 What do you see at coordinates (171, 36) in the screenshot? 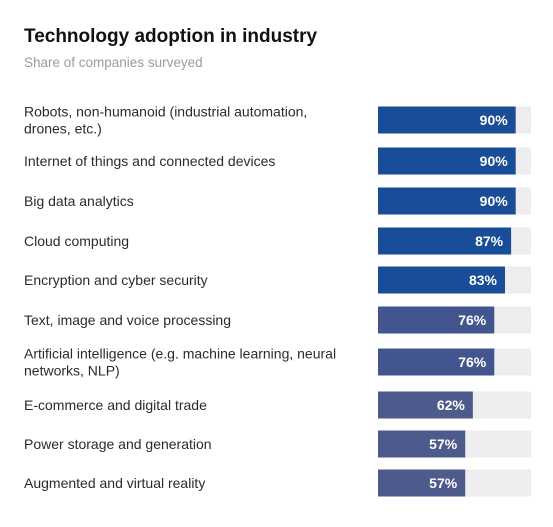
I see `chart-title: Technology adoption in industry` at bounding box center [171, 36].